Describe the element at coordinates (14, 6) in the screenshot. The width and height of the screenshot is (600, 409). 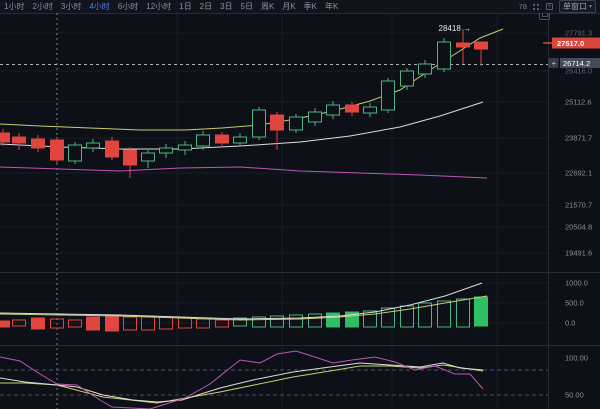
I see `timeframe-item: 1小时` at that location.